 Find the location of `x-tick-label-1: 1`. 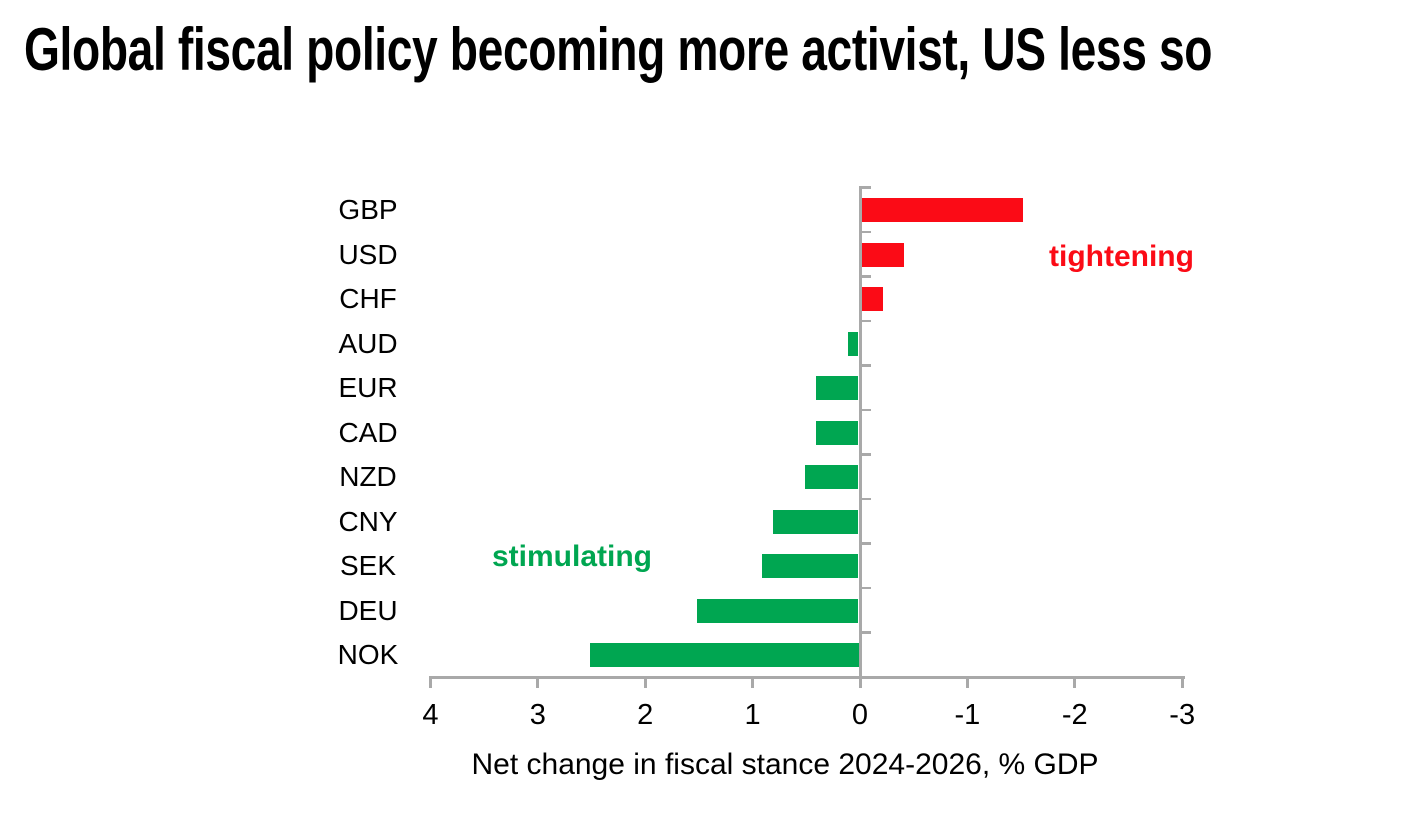

x-tick-label-1: 1 is located at coordinates (752, 715).